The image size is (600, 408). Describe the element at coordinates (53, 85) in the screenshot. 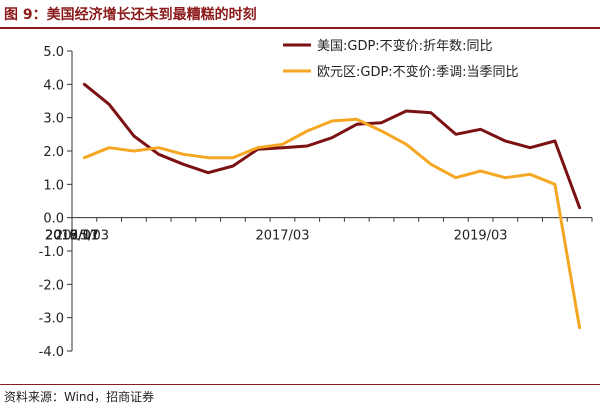

I see `y-tick-label: 4.0` at that location.